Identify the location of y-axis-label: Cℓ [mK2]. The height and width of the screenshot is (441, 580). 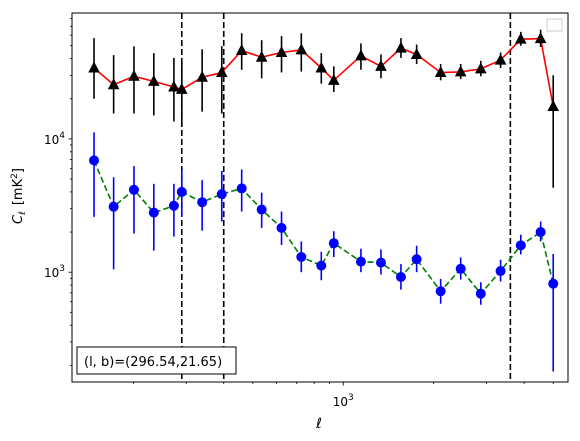
(19, 196).